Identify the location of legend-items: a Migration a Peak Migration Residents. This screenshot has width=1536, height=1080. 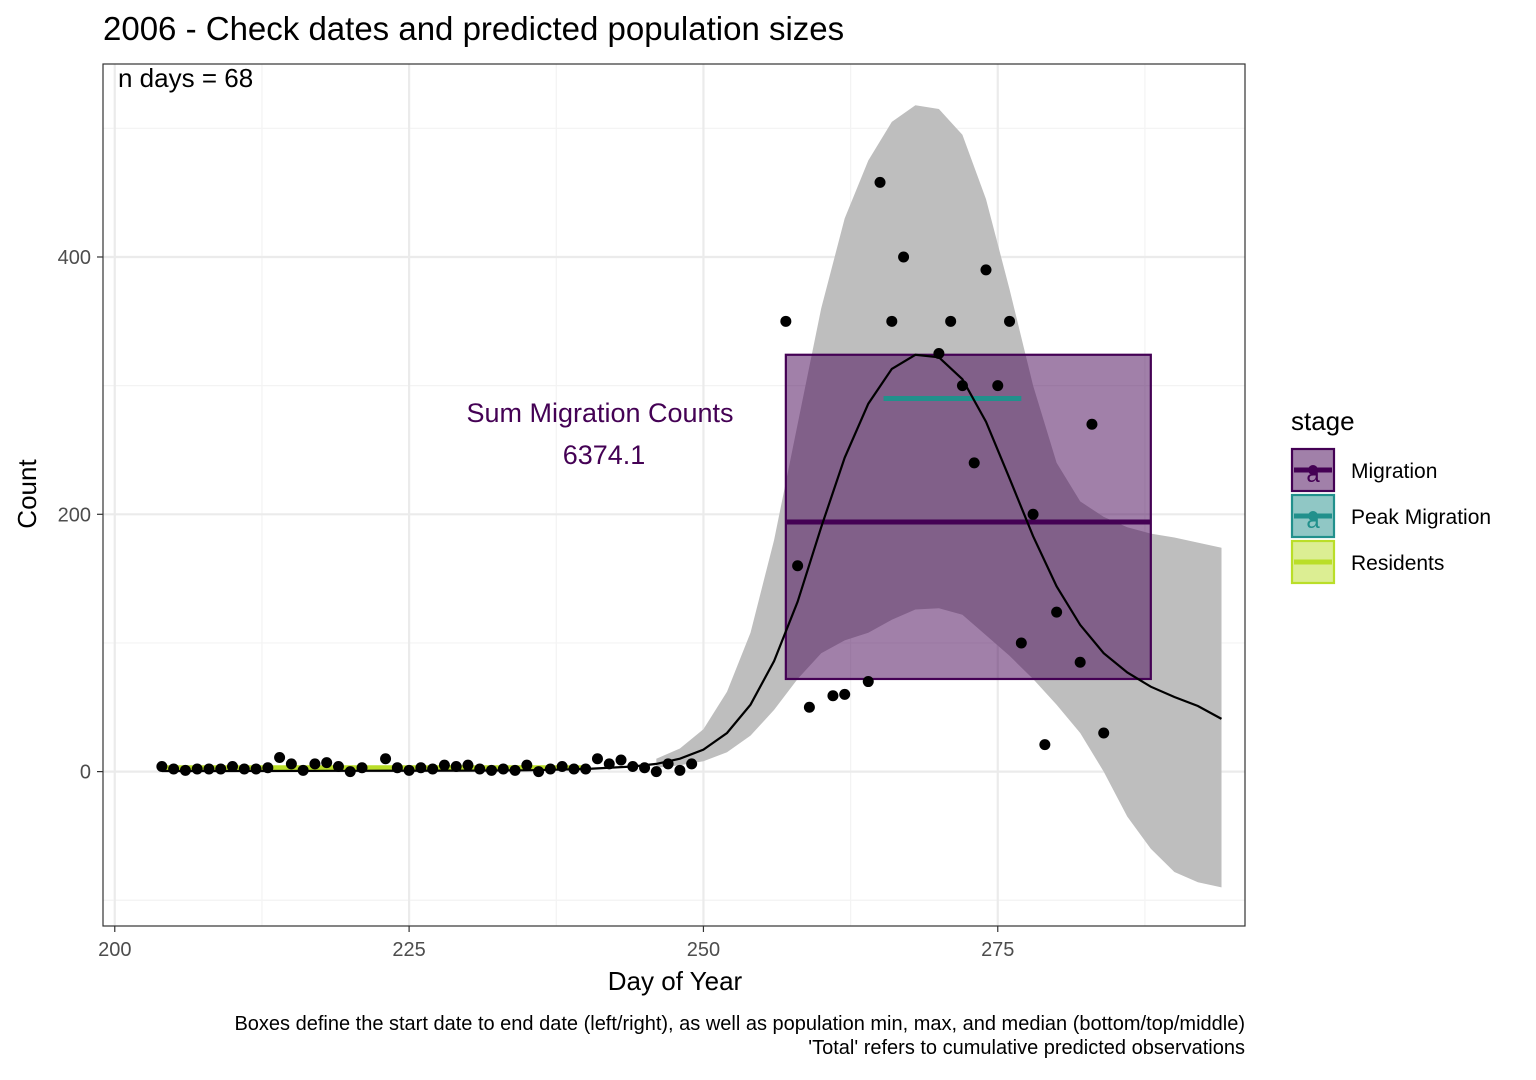
(1390, 516).